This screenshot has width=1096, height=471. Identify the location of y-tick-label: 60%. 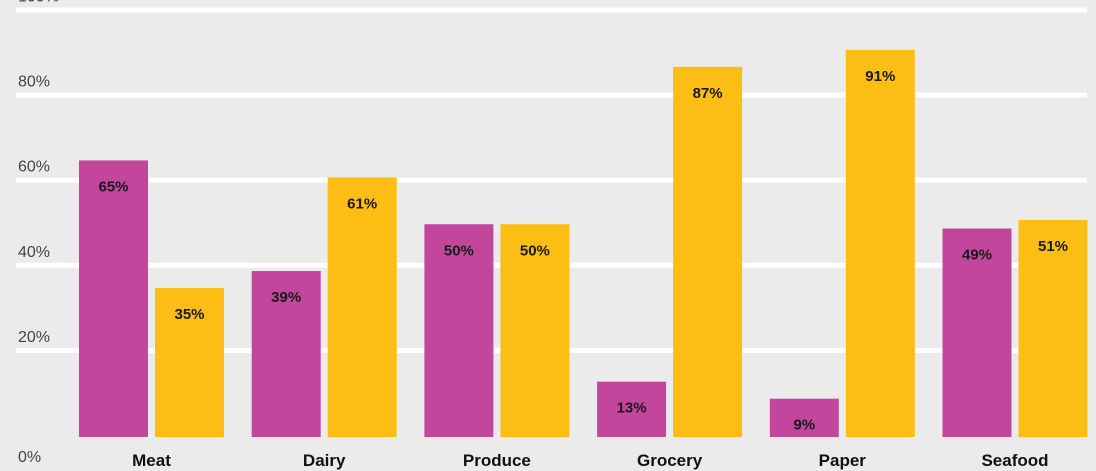
(34, 167).